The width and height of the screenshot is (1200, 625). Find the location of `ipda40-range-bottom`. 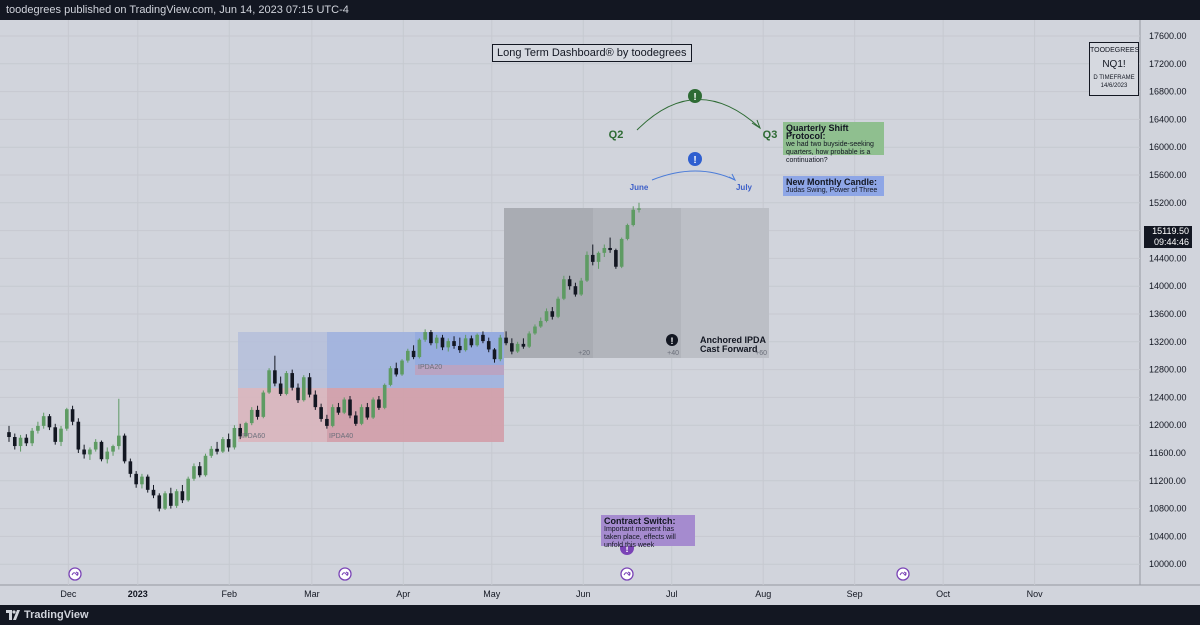

ipda40-range-bottom is located at coordinates (415, 415).